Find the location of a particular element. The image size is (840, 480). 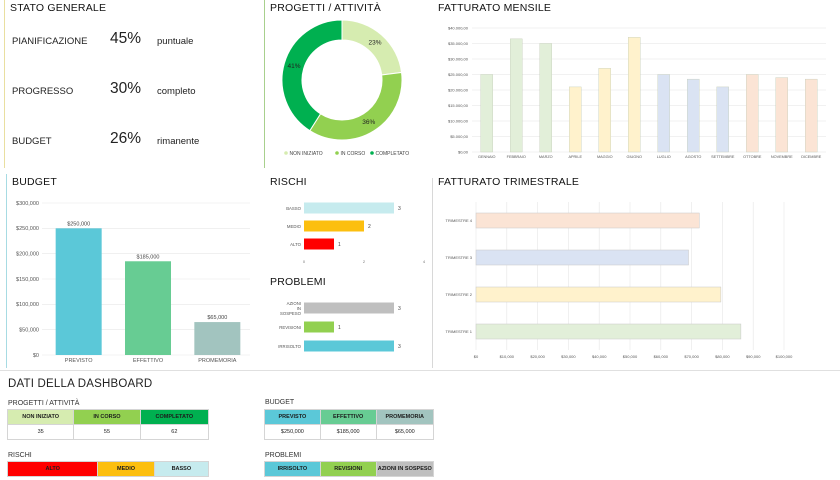

y-tick-label: $25.000,00 is located at coordinates (458, 74).